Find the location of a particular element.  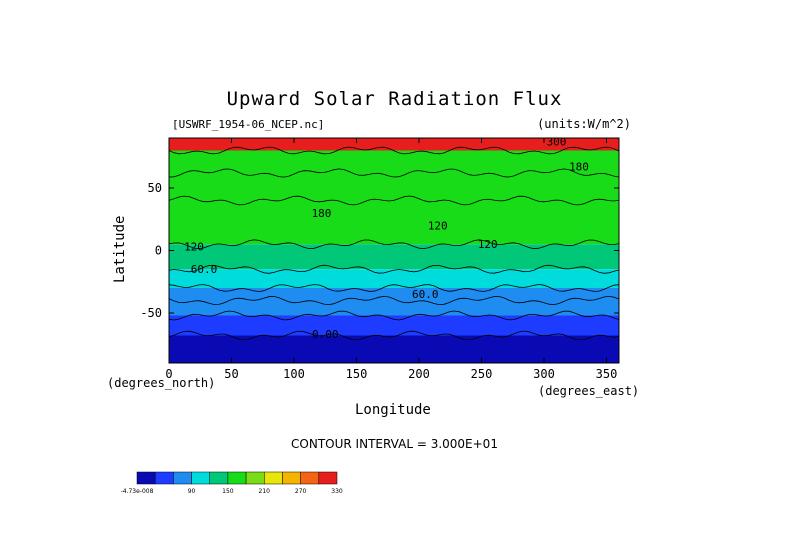

contour-label-1: 180 is located at coordinates (579, 167).